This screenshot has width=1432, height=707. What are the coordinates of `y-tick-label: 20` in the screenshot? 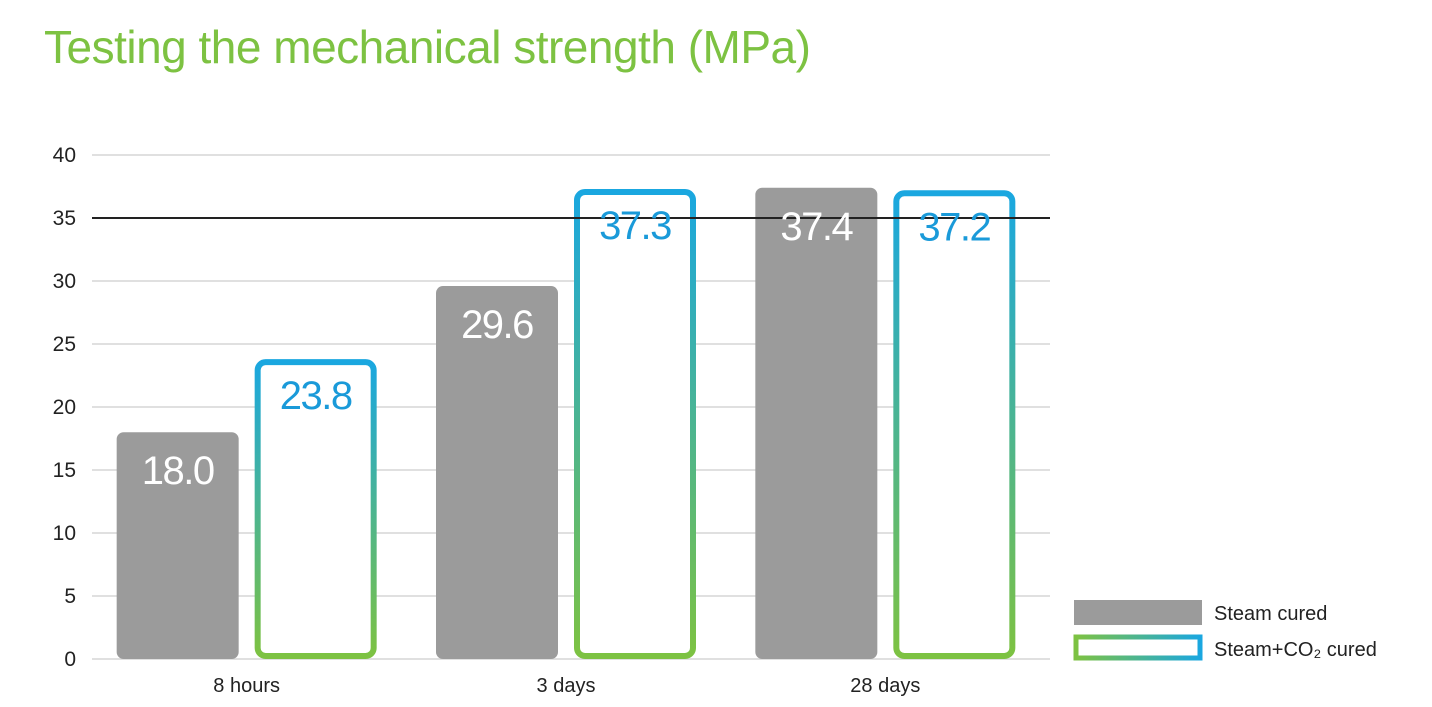 It's located at (64, 407).